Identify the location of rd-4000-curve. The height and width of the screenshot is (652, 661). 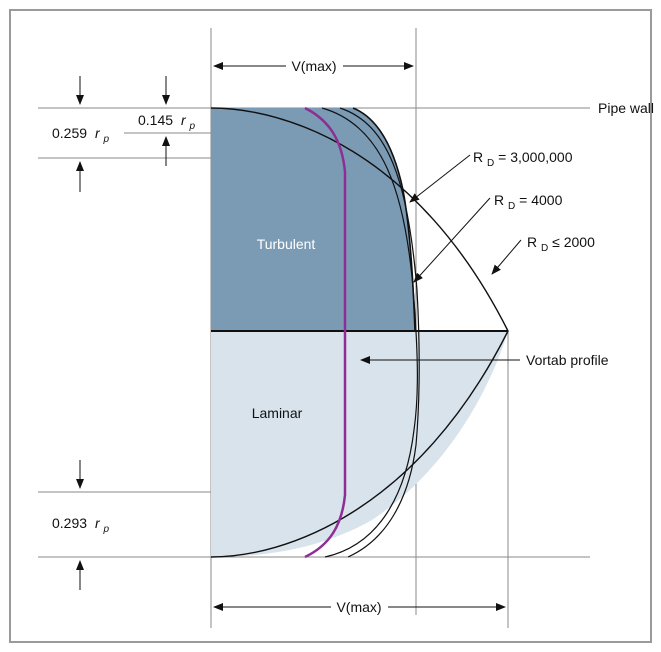
(369, 332).